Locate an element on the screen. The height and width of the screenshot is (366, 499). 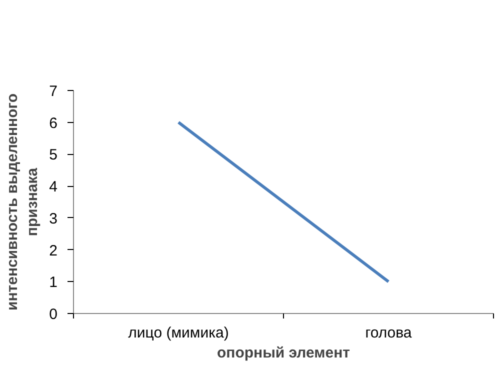
y-tick-label: 4 is located at coordinates (53, 187).